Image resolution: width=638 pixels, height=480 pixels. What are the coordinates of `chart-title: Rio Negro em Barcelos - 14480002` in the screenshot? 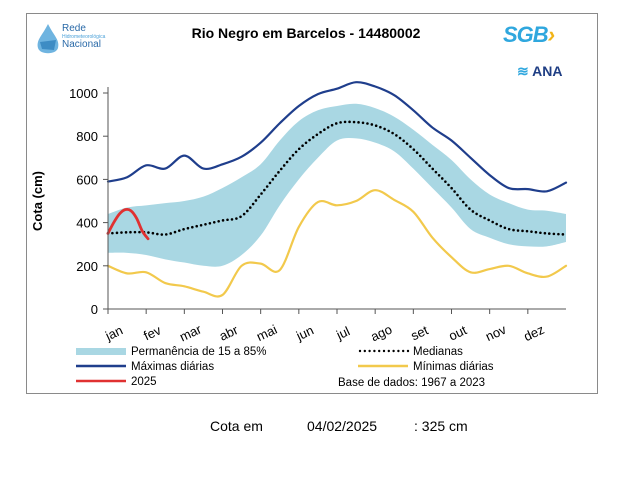 It's located at (306, 33).